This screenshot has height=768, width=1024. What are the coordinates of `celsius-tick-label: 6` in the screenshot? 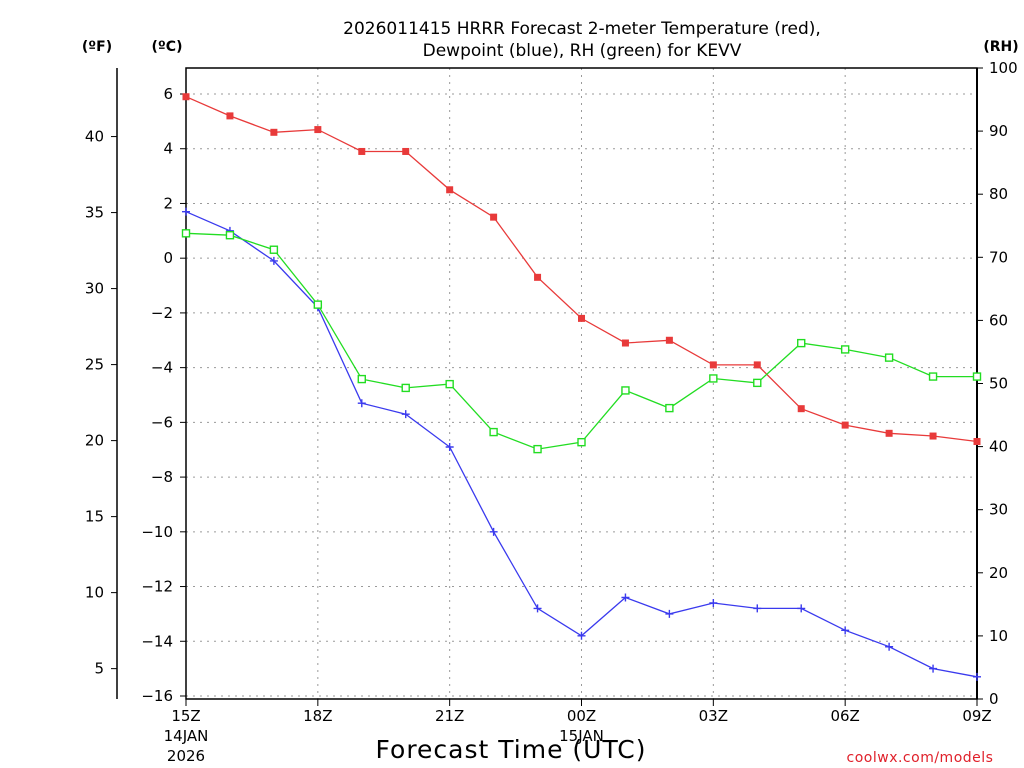 It's located at (168, 94).